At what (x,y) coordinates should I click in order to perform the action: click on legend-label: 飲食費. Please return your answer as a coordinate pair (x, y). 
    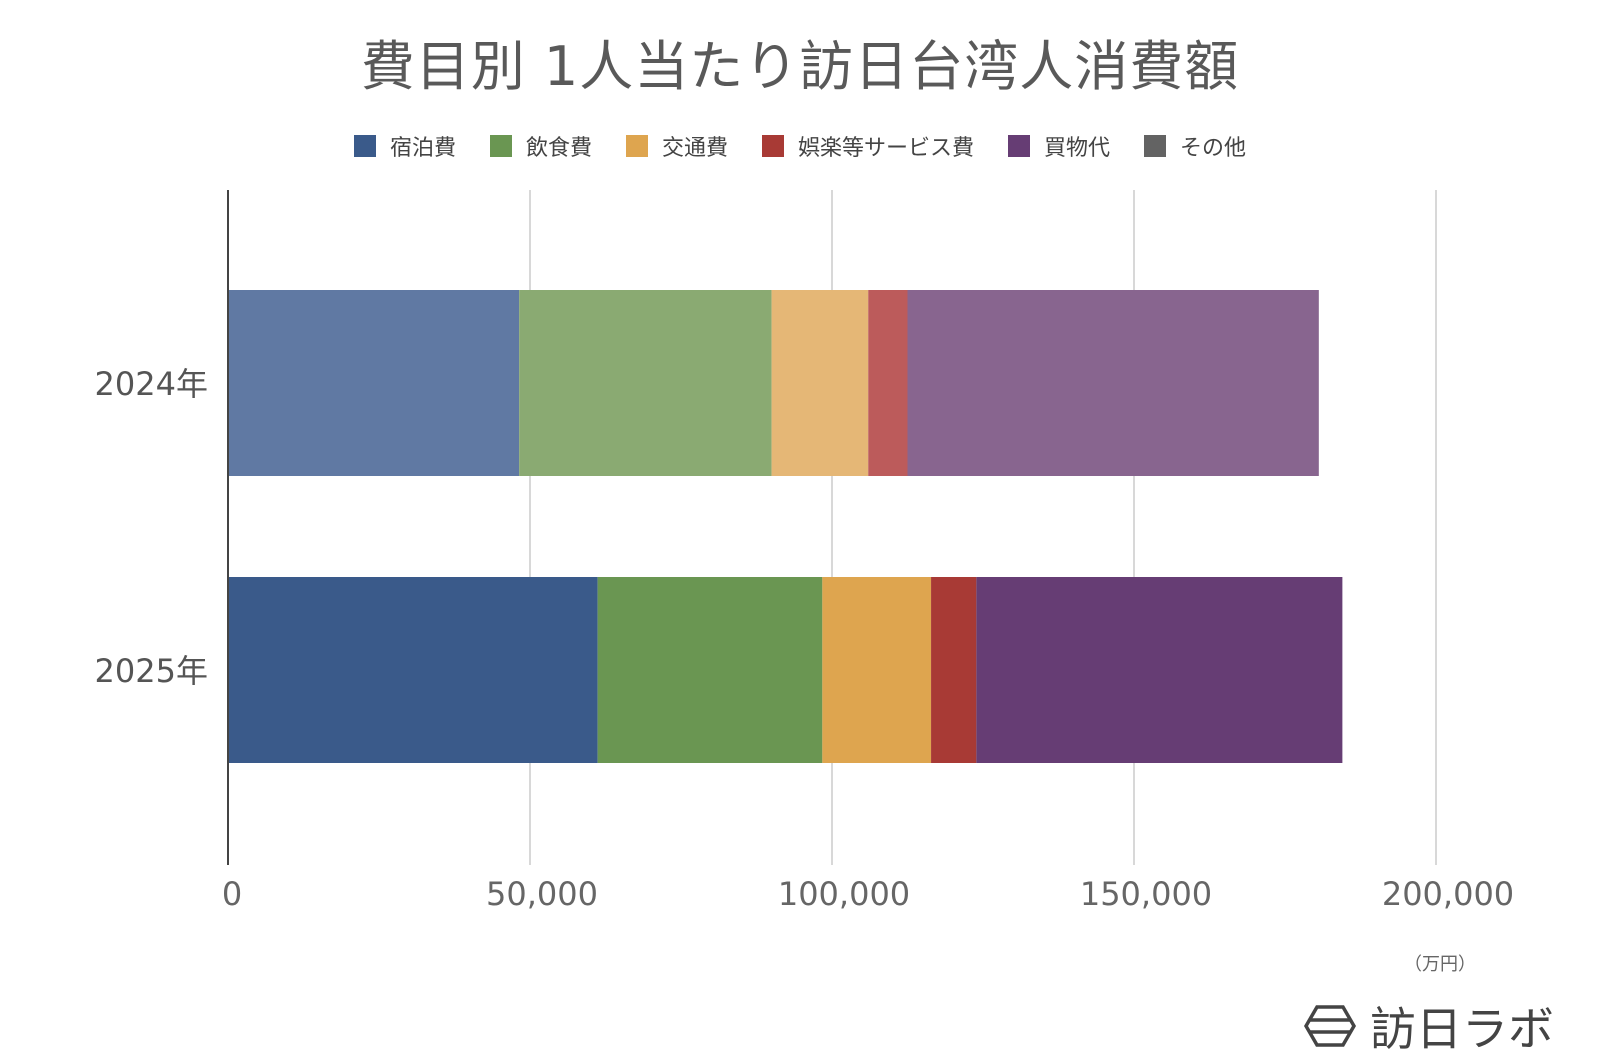
    Looking at the image, I should click on (558, 148).